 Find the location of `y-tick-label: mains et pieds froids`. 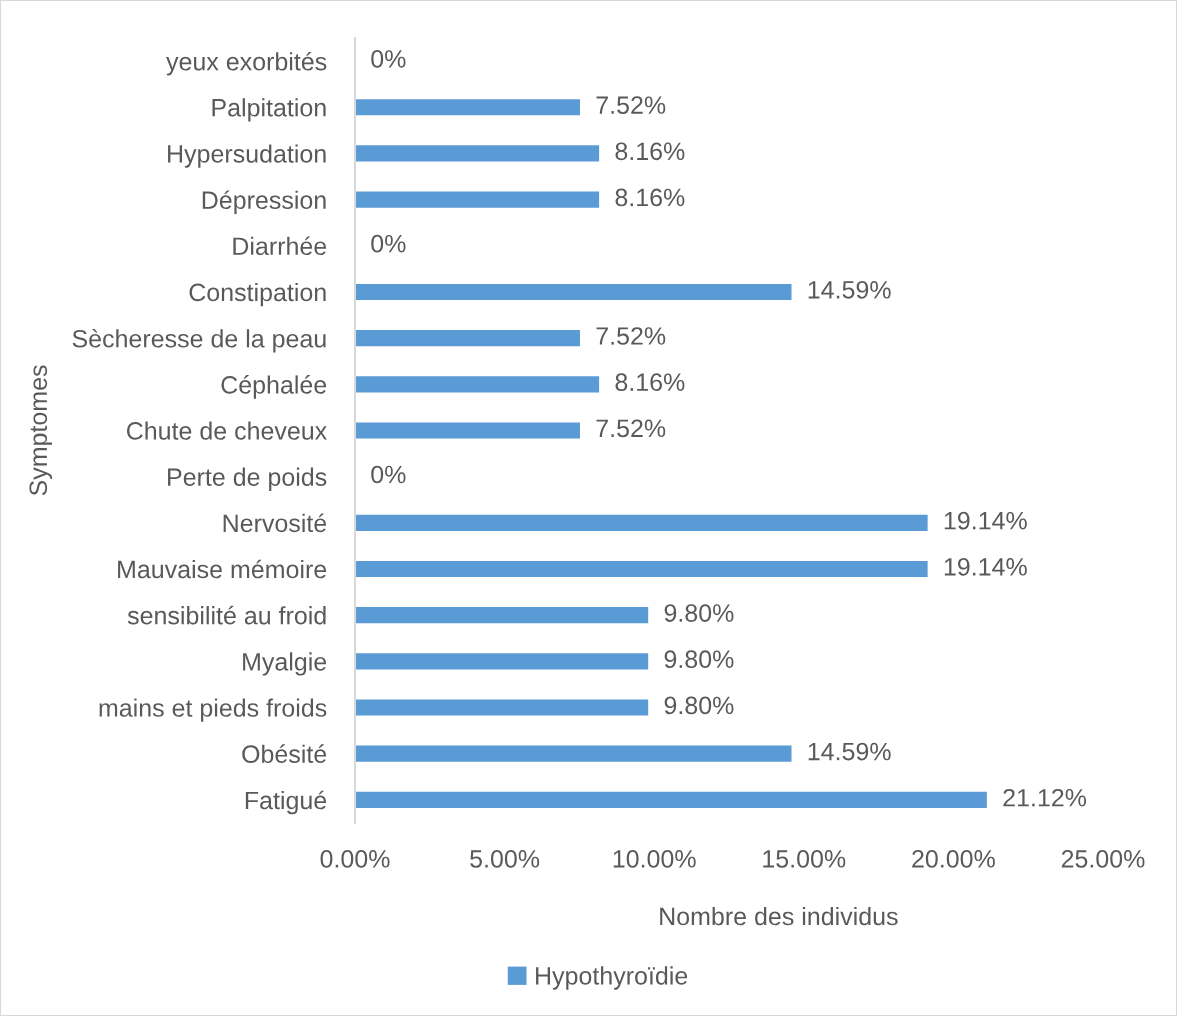

y-tick-label: mains et pieds froids is located at coordinates (213, 710).